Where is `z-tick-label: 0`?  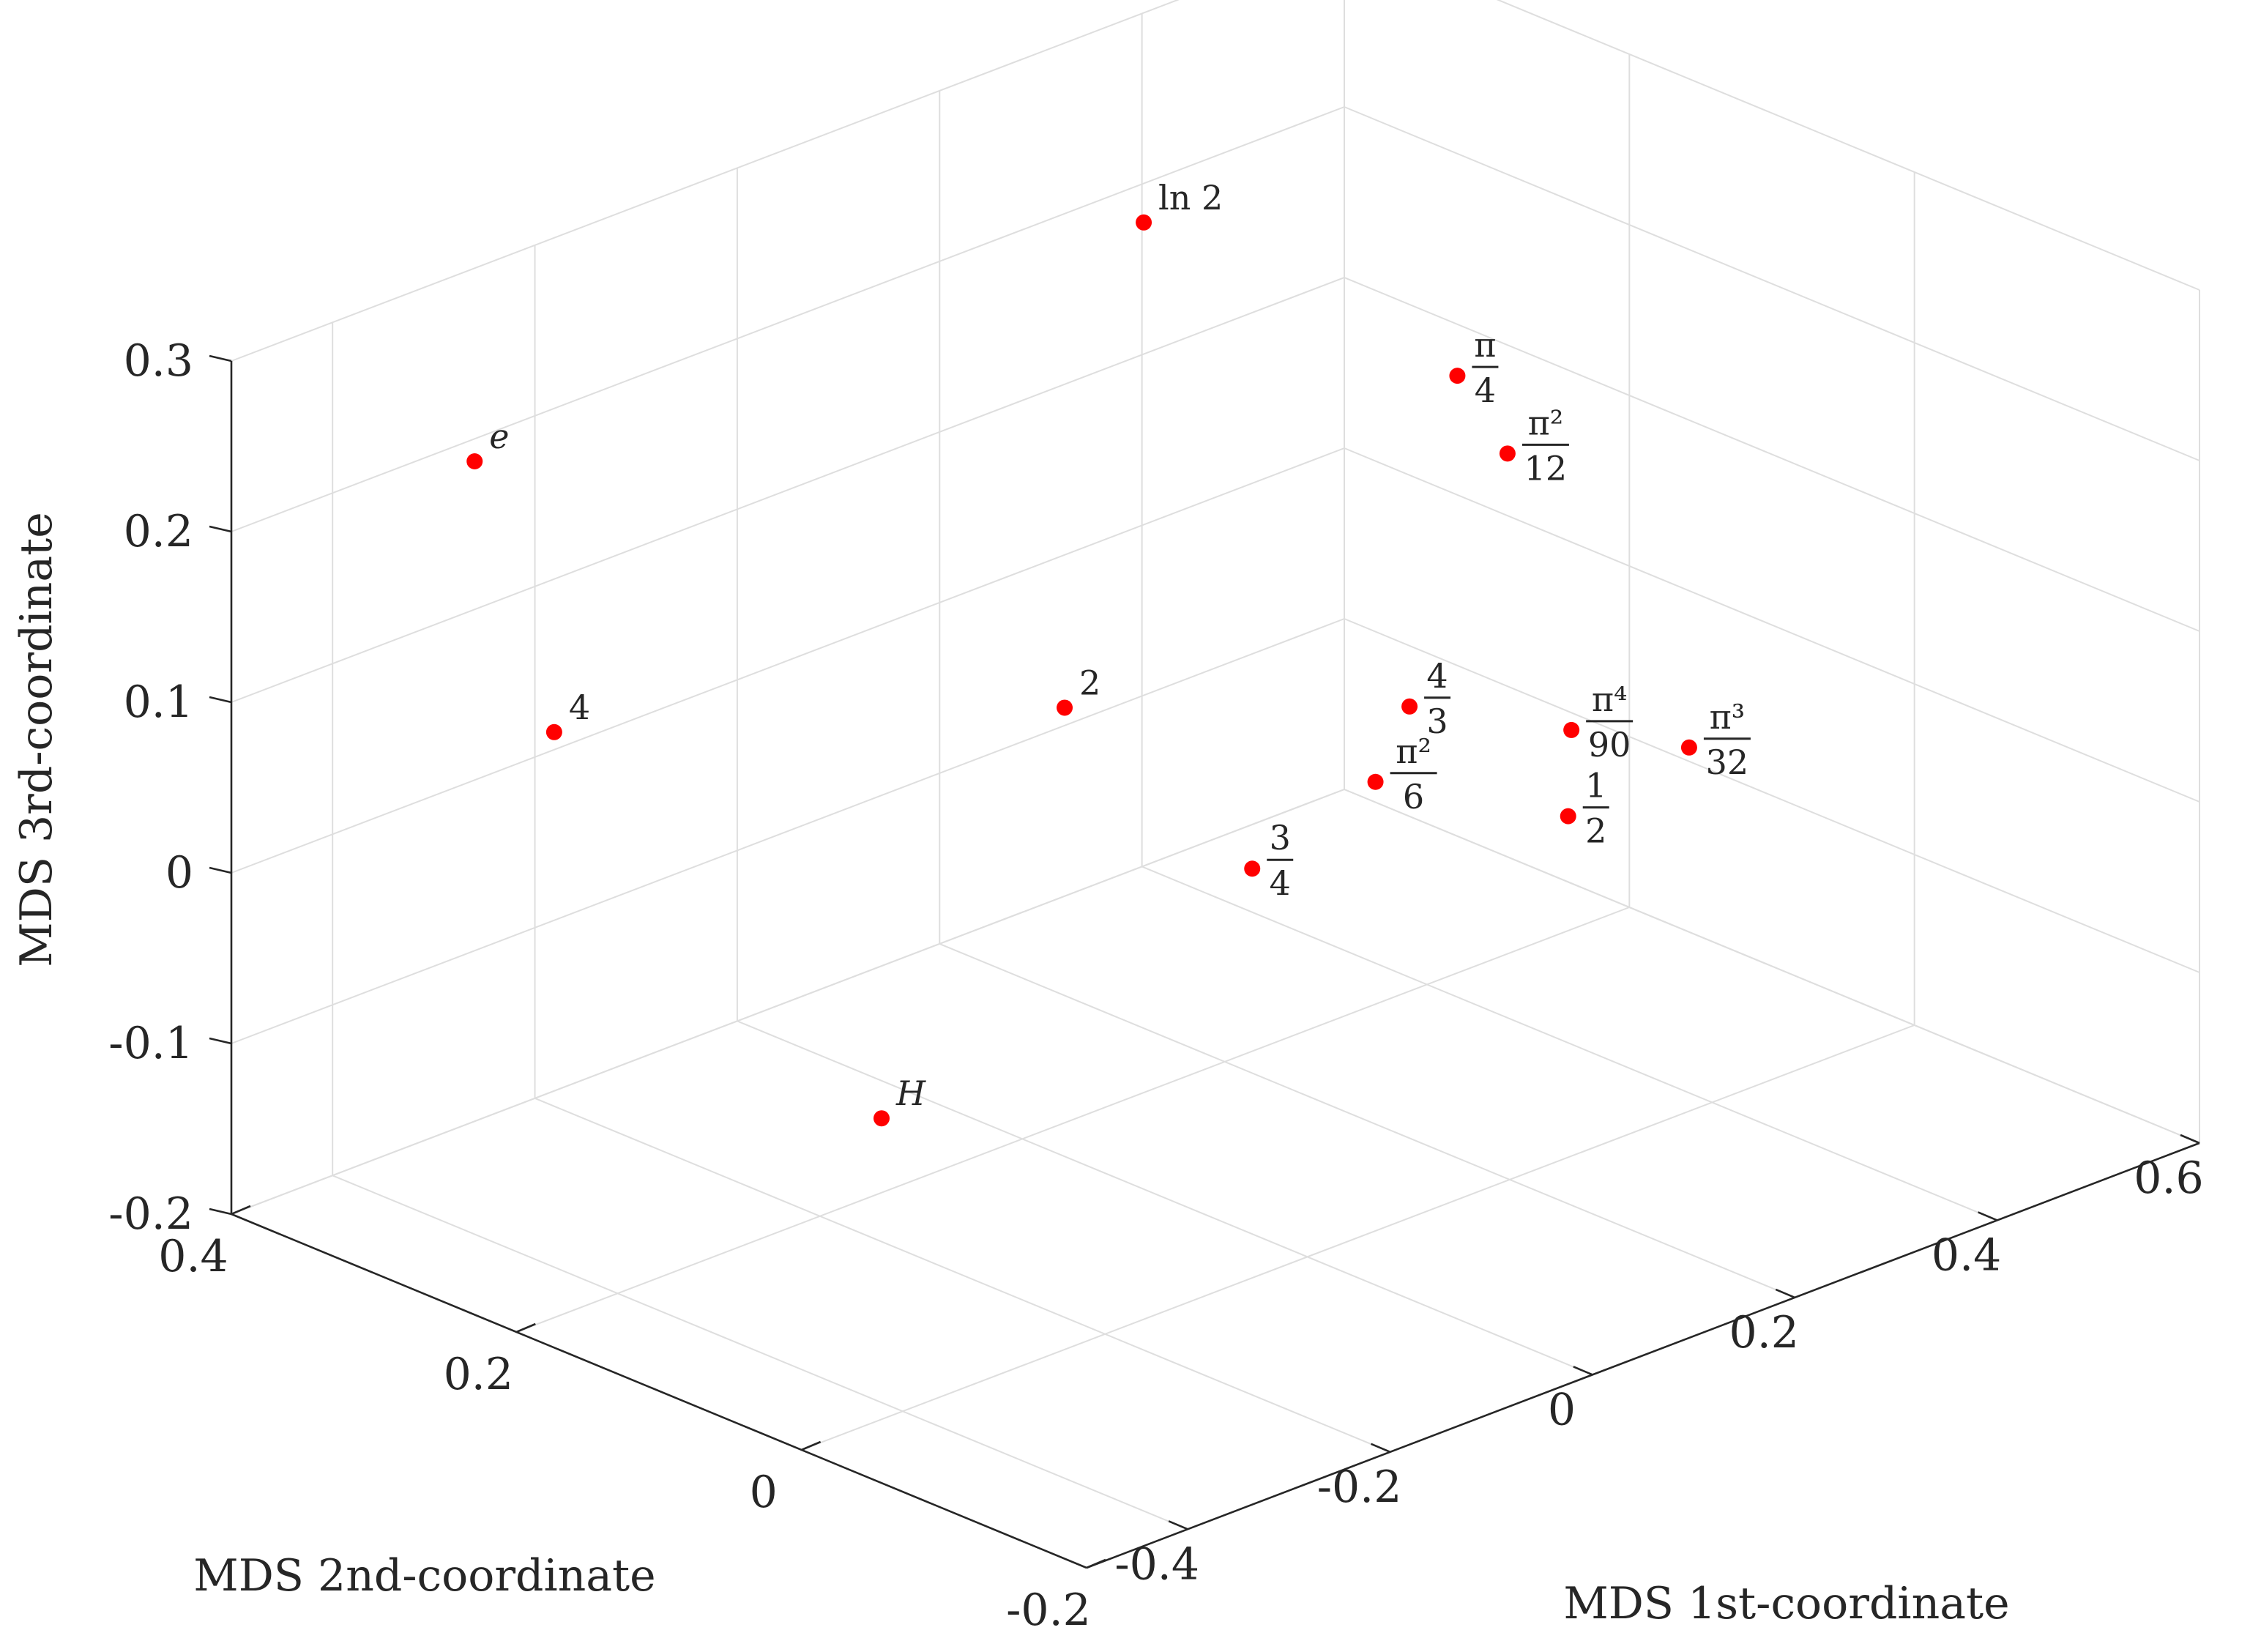 z-tick-label: 0 is located at coordinates (179, 873).